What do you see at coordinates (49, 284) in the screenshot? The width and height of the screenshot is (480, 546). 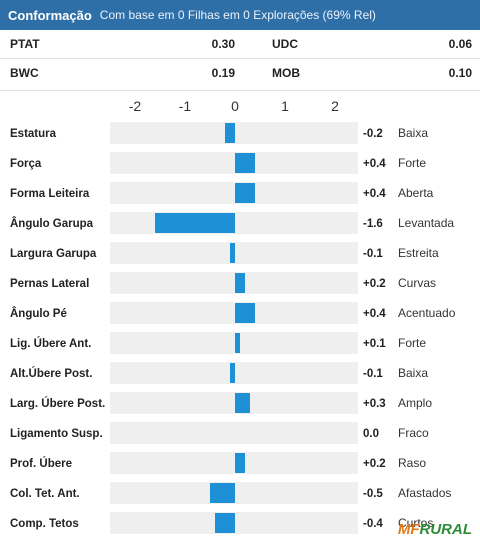 I see `trait-label: Pernas Lateral` at bounding box center [49, 284].